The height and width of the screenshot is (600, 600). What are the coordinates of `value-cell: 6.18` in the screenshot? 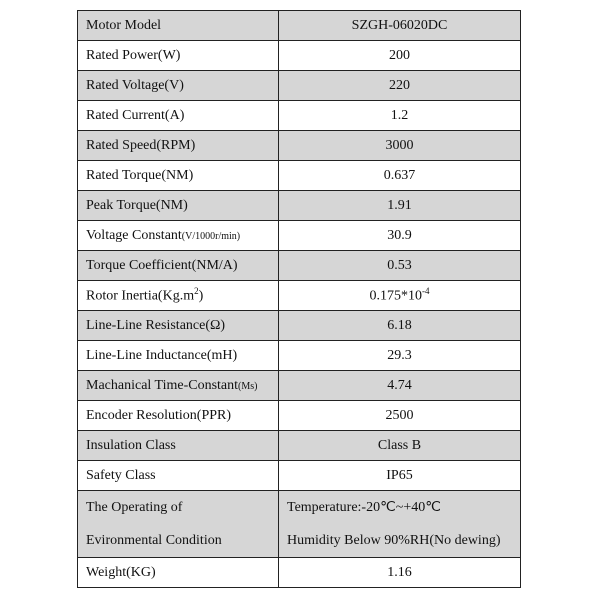 It's located at (399, 325).